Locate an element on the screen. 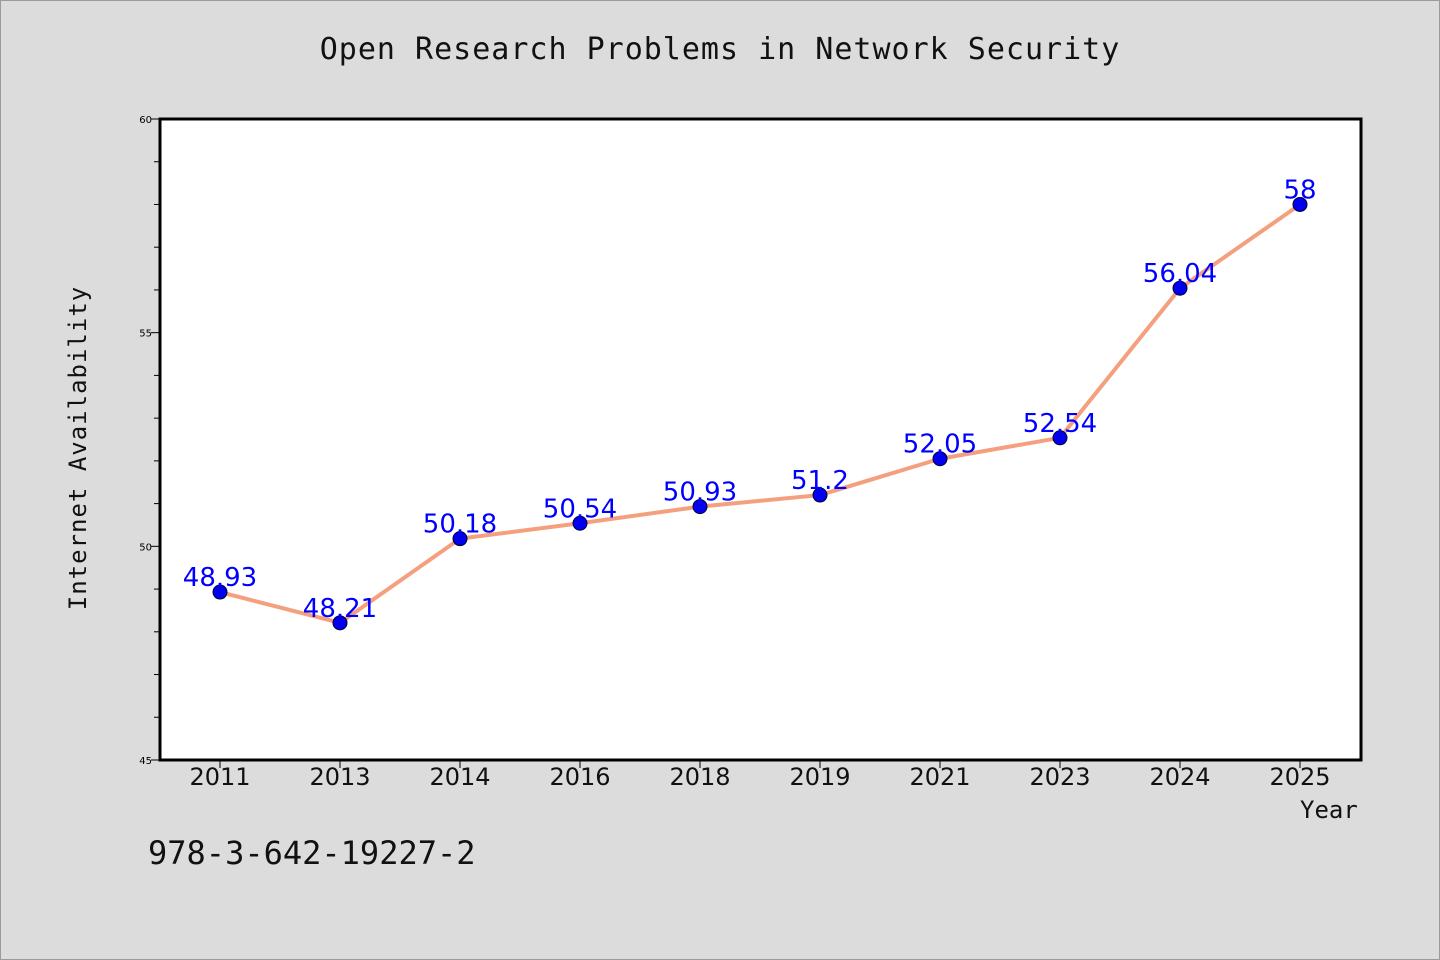 This screenshot has width=1440, height=960. data-label: 50.54 is located at coordinates (580, 509).